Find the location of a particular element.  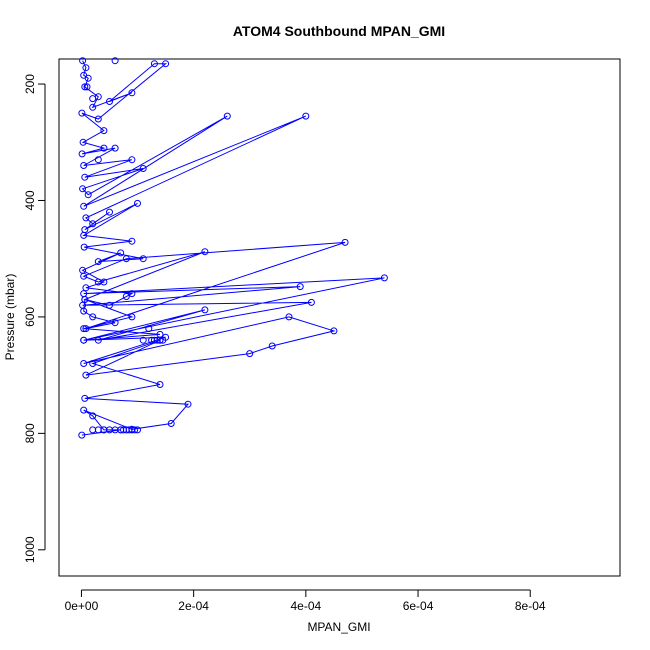

x-tick-label: 2e-04 is located at coordinates (193, 606).